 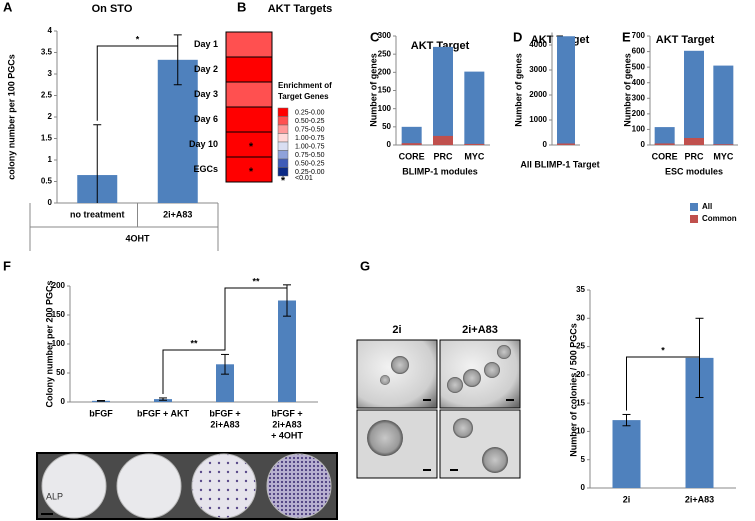 I want to click on y-tick-label: 4000, so click(x=538, y=44).